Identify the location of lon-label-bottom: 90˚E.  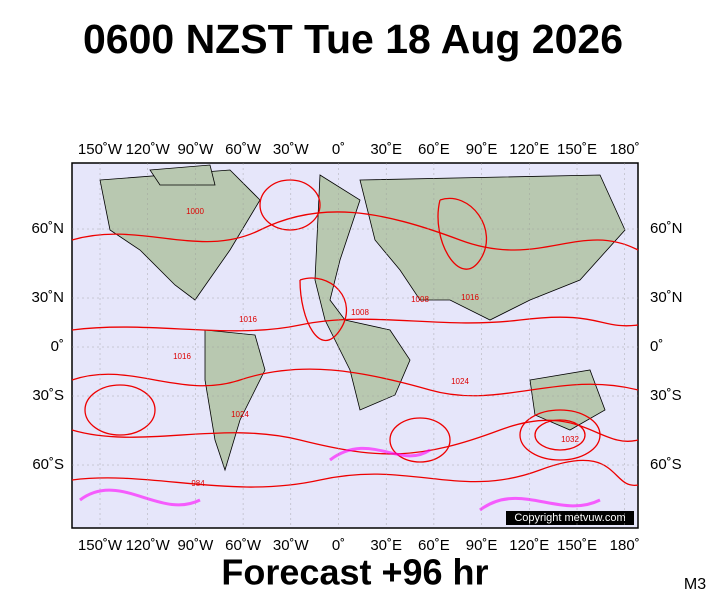
(482, 545).